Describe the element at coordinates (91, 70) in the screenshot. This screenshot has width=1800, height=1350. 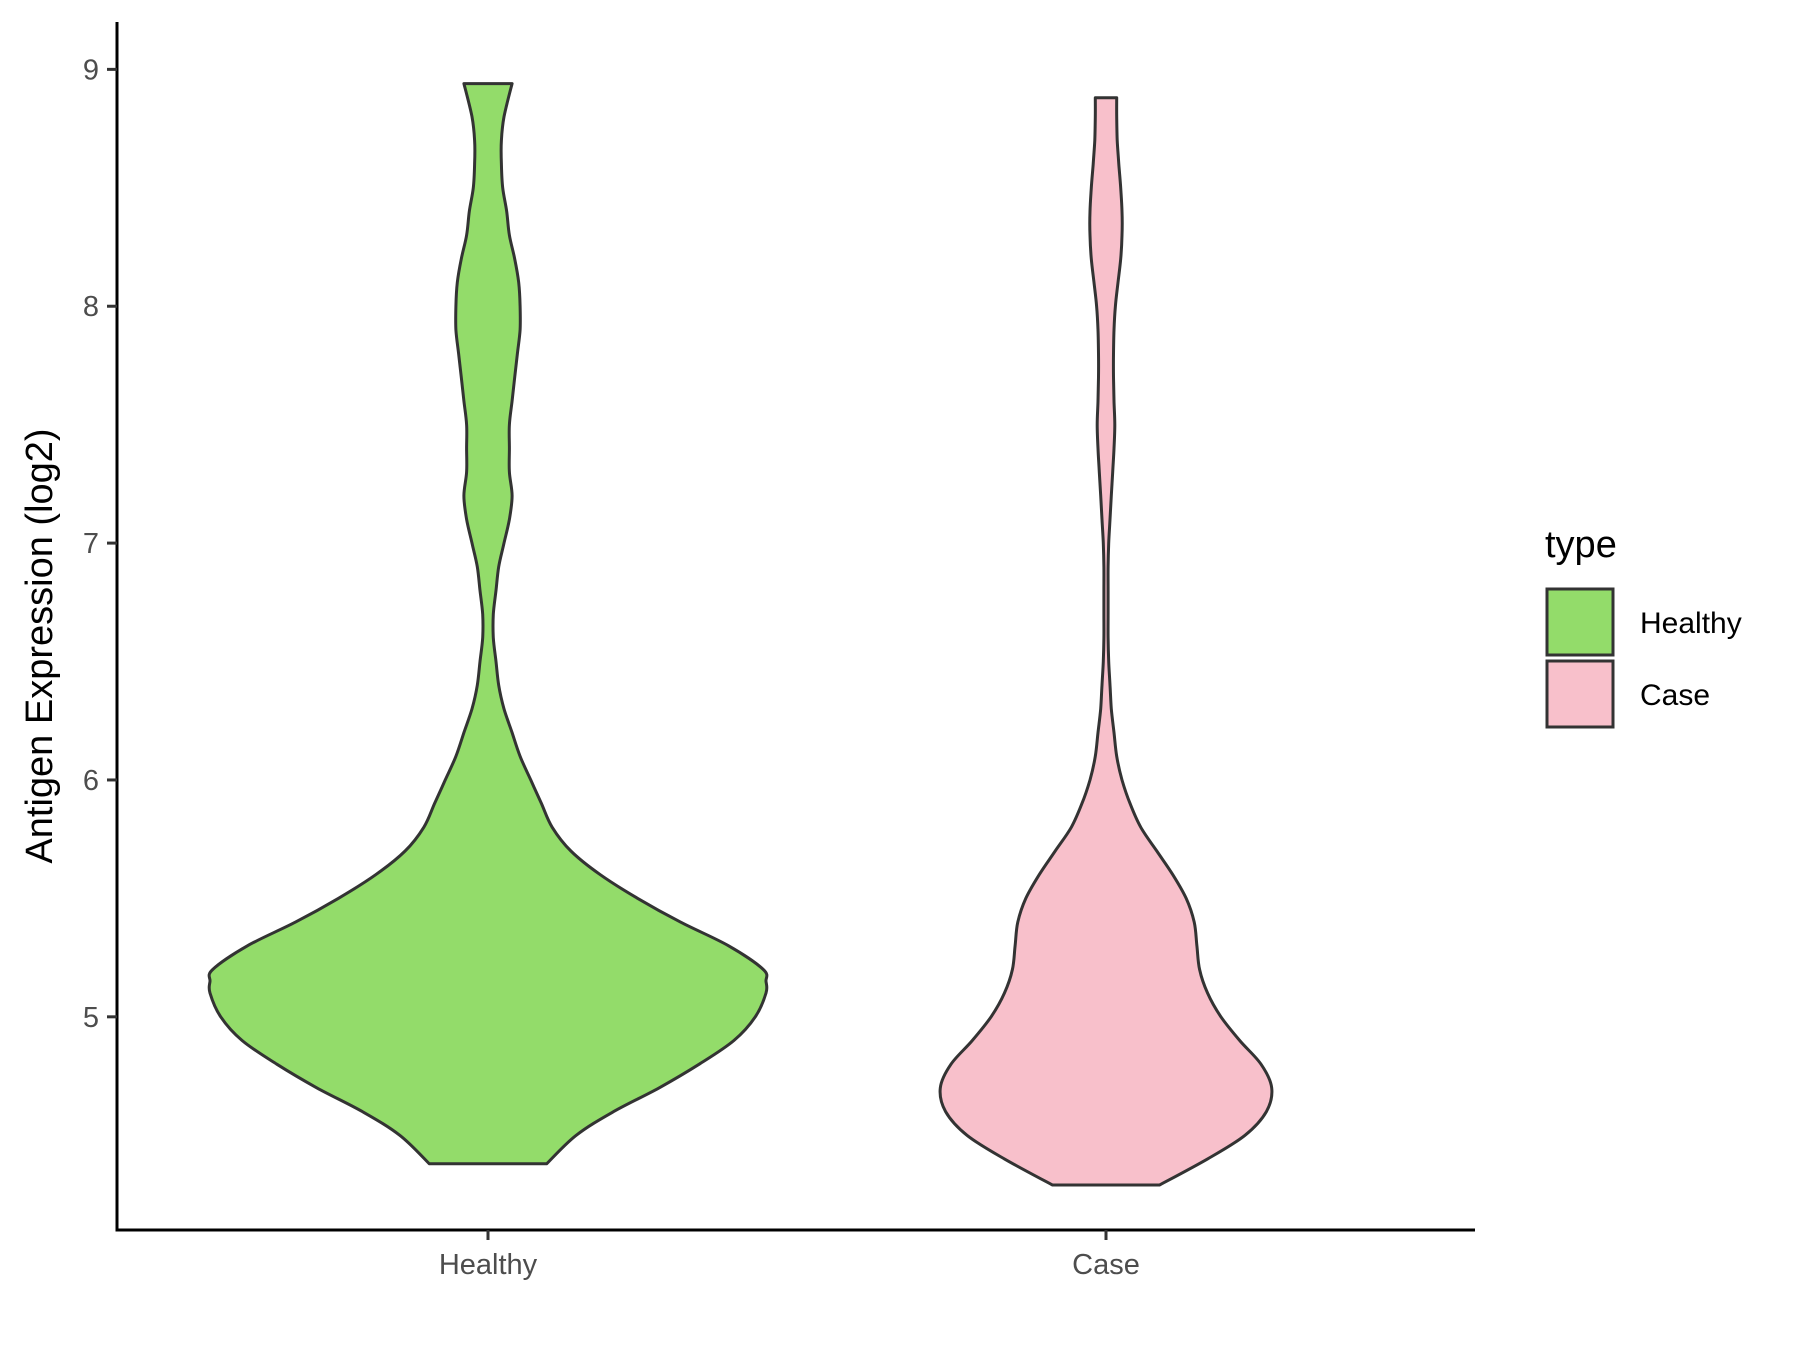
I see `y-tick-label: 9` at that location.